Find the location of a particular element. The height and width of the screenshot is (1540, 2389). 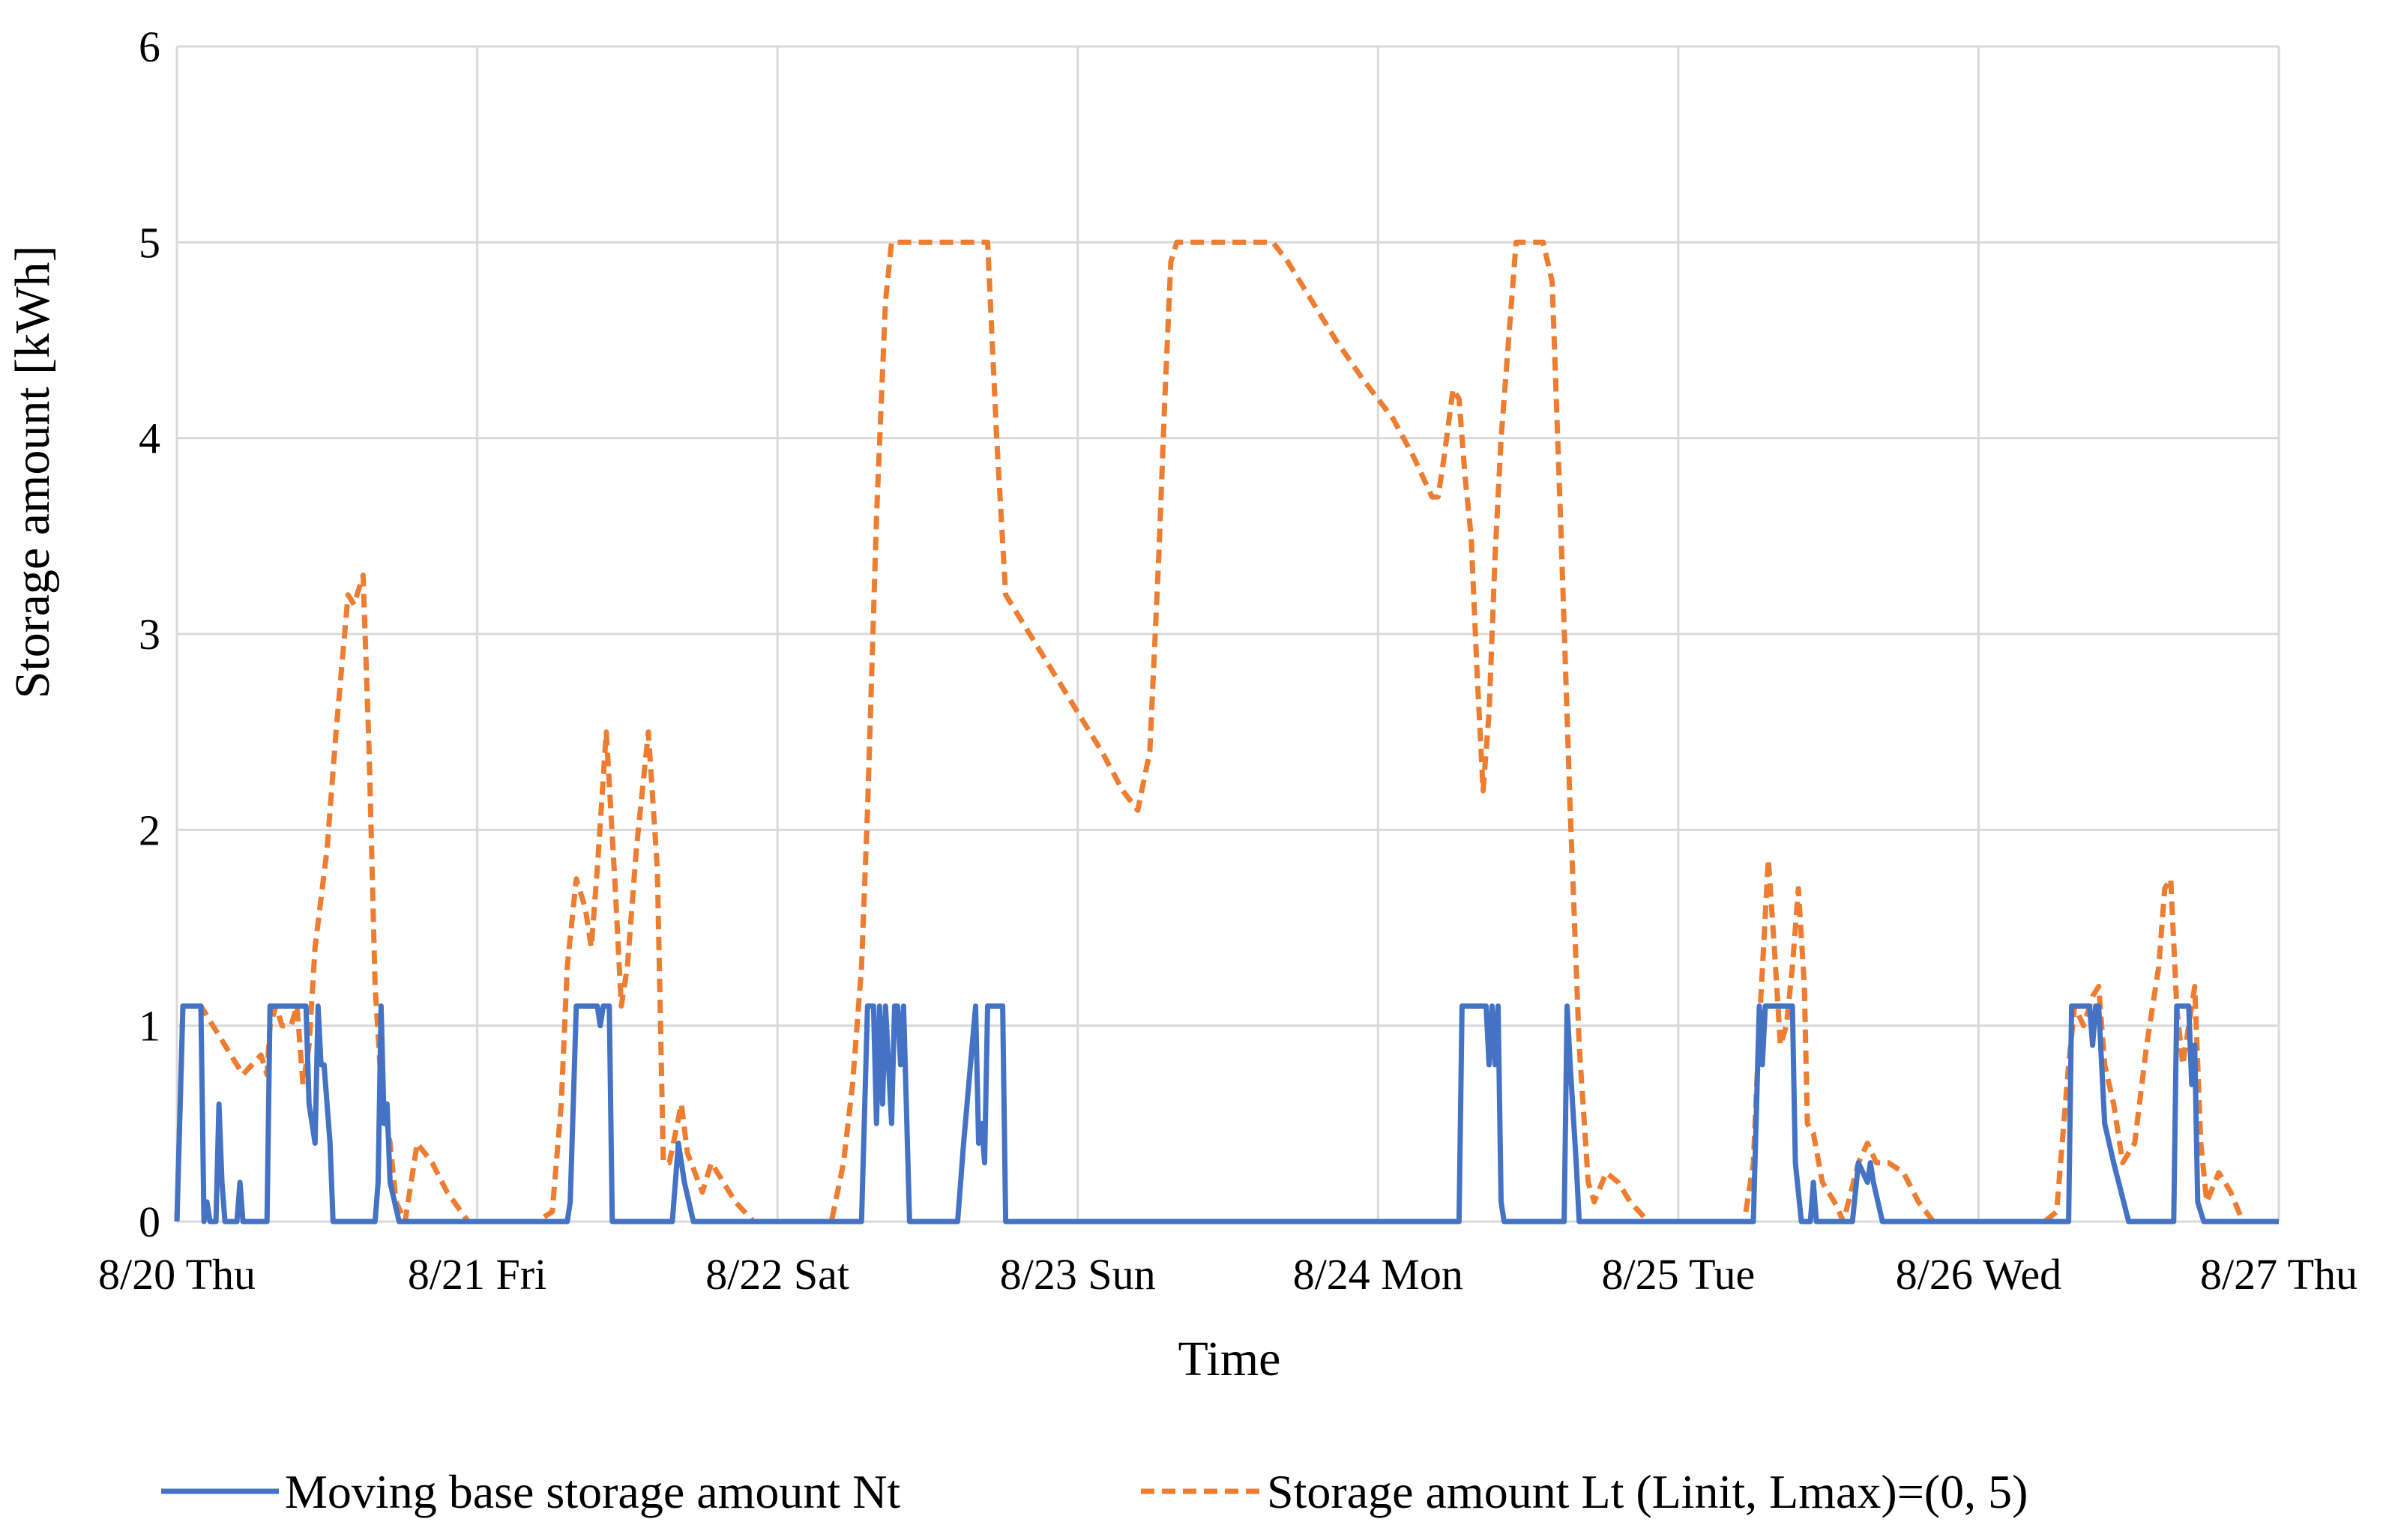

x-tick-label-5: 8/25 Tue is located at coordinates (1679, 1274).